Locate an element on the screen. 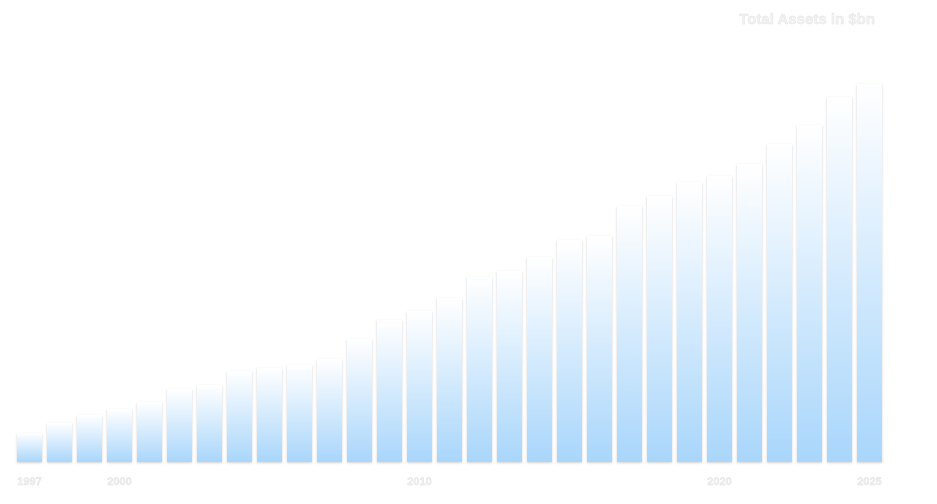 The image size is (937, 504). chart-title: Total Assets in $bn is located at coordinates (807, 19).